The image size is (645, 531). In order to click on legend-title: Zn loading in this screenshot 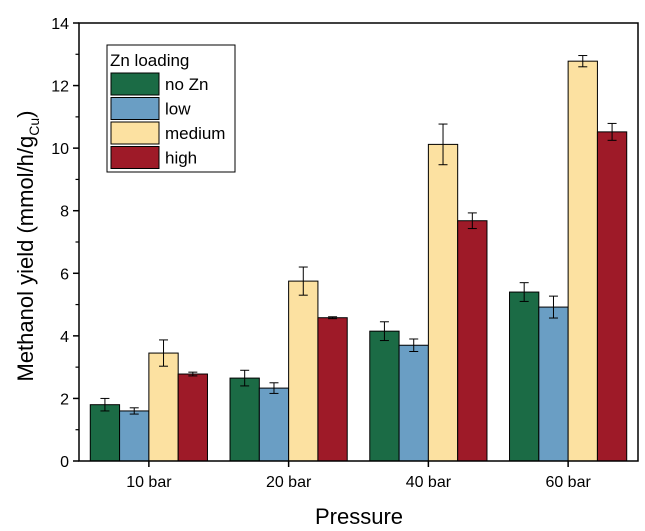, I will do `click(149, 60)`.